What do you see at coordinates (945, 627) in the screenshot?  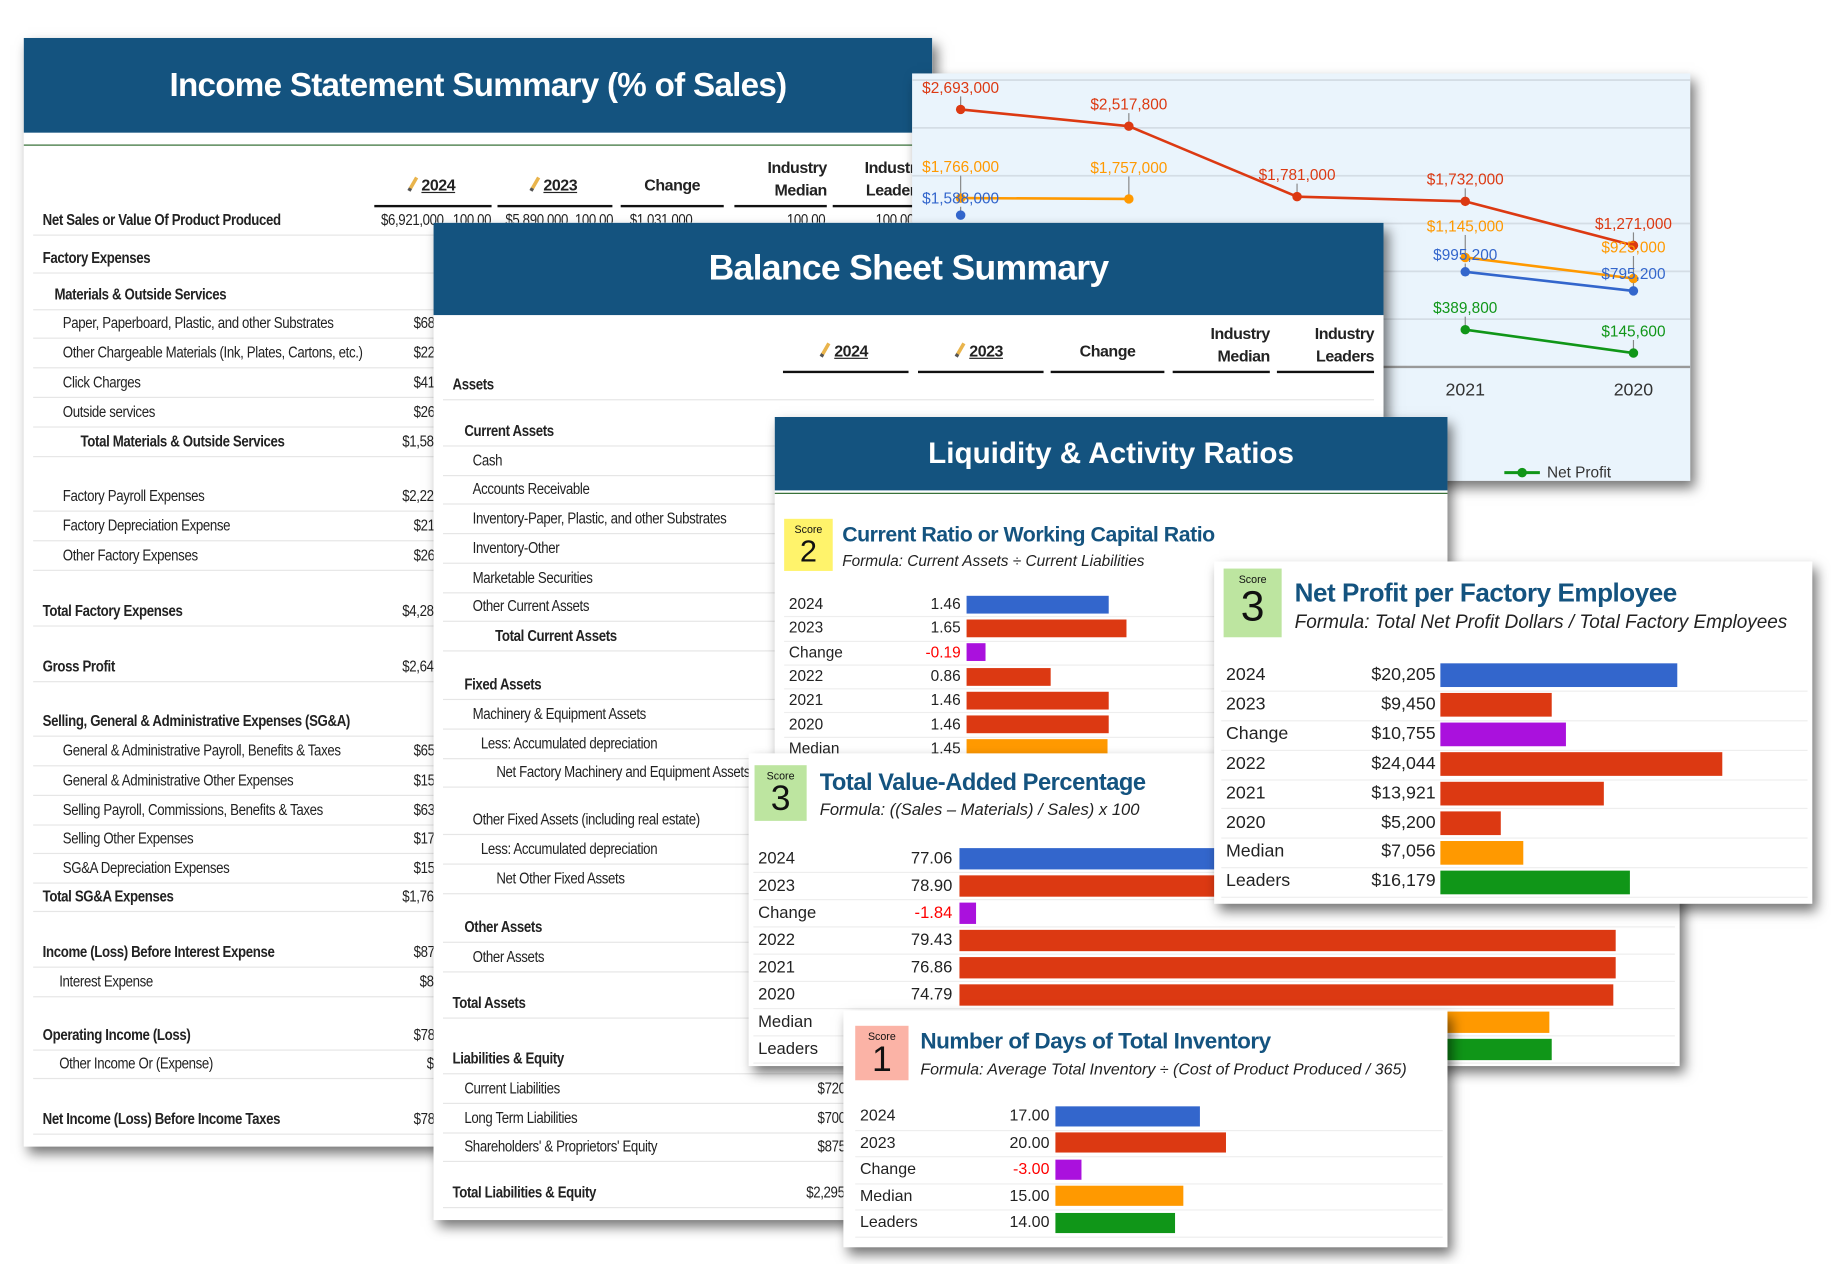 I see `row-value: 1.65` at bounding box center [945, 627].